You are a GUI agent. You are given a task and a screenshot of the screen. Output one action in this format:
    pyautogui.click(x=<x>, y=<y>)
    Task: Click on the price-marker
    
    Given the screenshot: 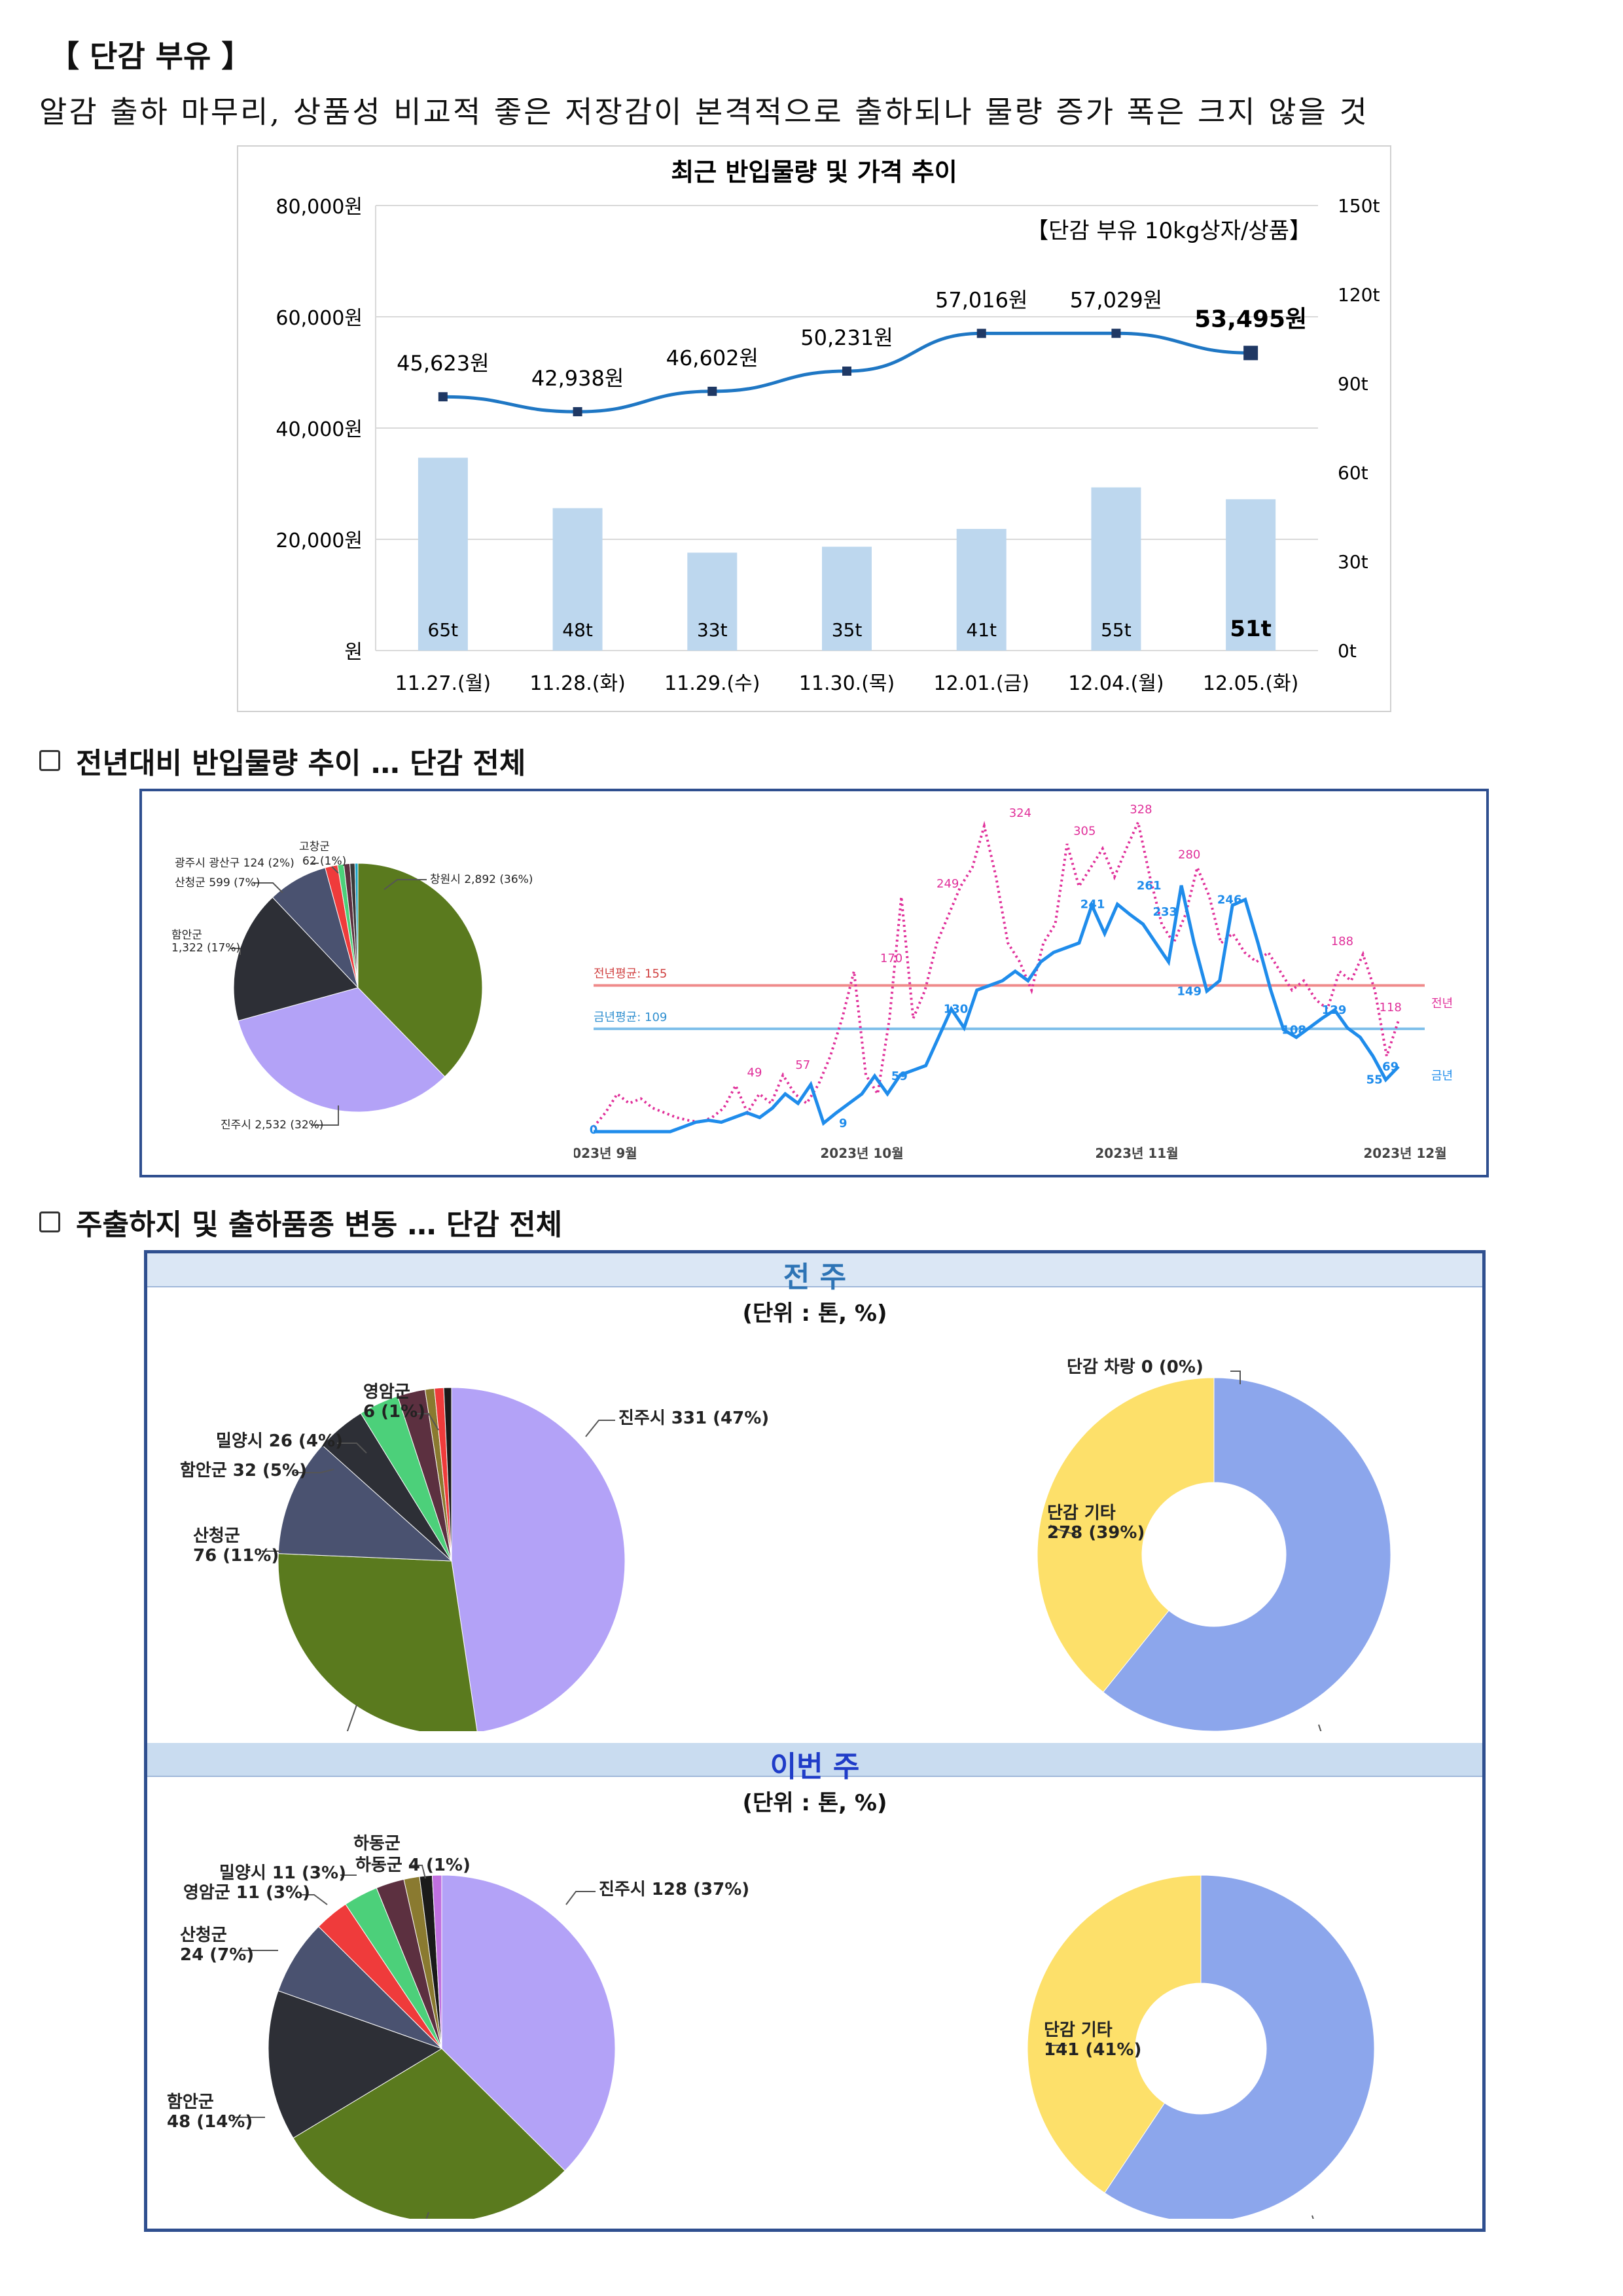 What is the action you would take?
    pyautogui.click(x=443, y=397)
    